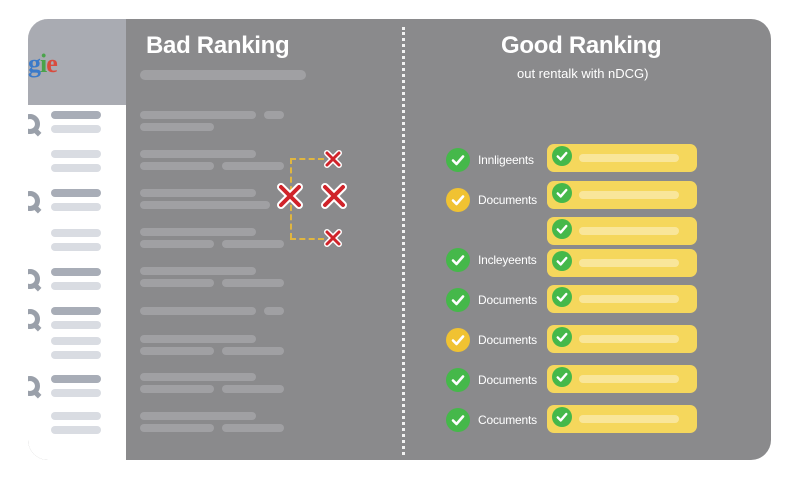  What do you see at coordinates (218, 45) in the screenshot?
I see `bad-ranking-title: Bad Ranking` at bounding box center [218, 45].